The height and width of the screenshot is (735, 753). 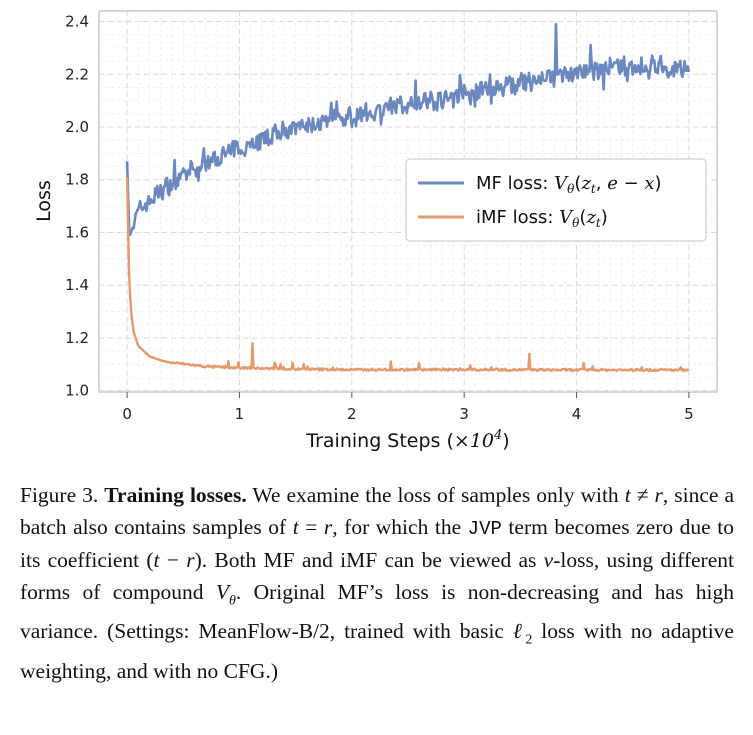 I want to click on caption-prefix: Figure 3., so click(x=59, y=495).